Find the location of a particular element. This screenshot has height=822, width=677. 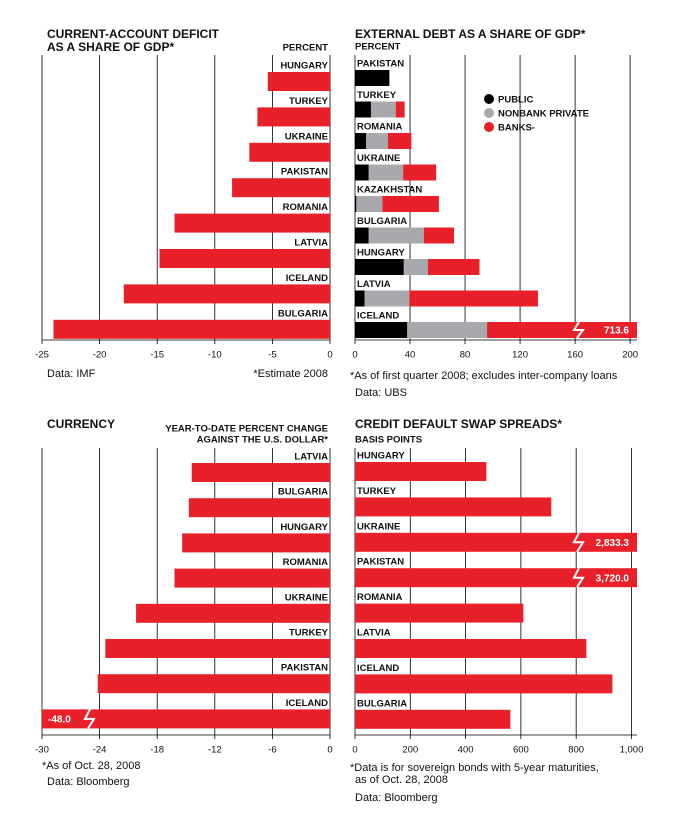

chart-title: AS A SHARE OF GDP* is located at coordinates (110, 47).